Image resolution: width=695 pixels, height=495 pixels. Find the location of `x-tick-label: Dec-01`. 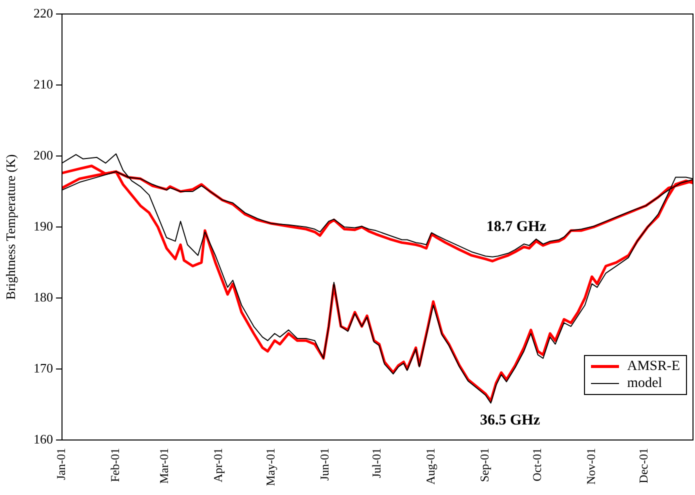

x-tick-label: Dec-01 is located at coordinates (643, 466).